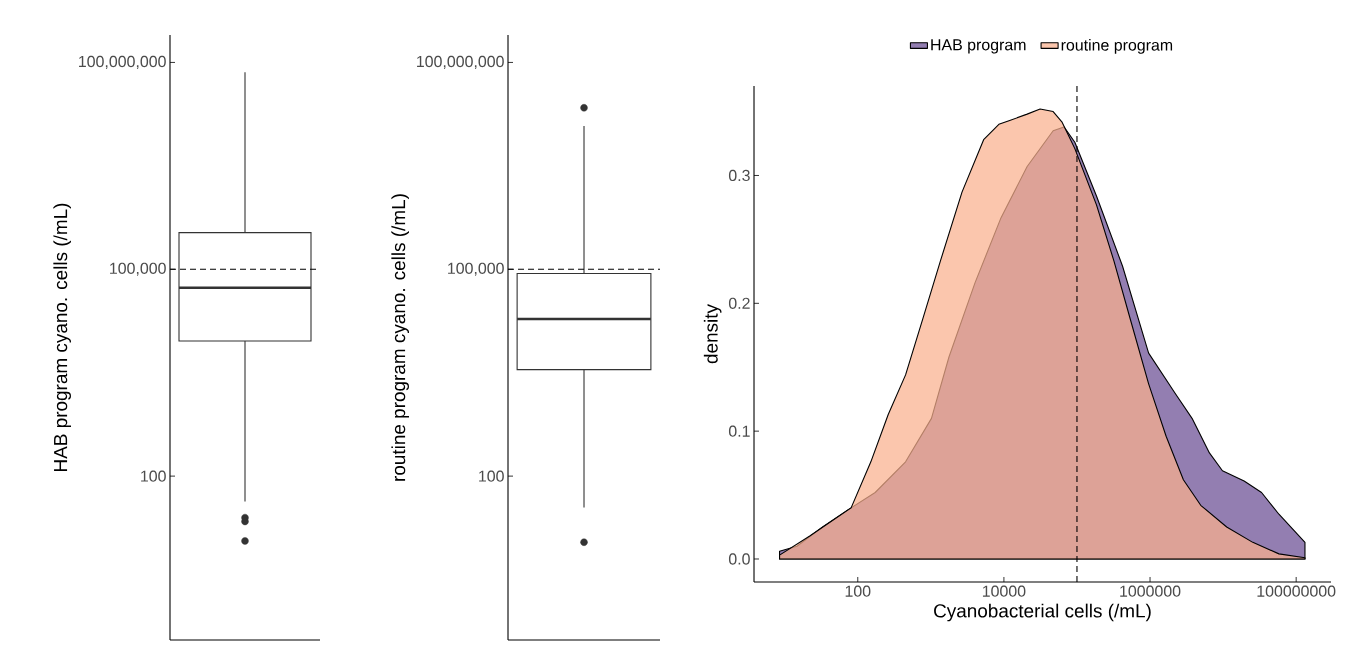 The height and width of the screenshot is (645, 1357). What do you see at coordinates (1117, 46) in the screenshot?
I see `legend-label: routine program` at bounding box center [1117, 46].